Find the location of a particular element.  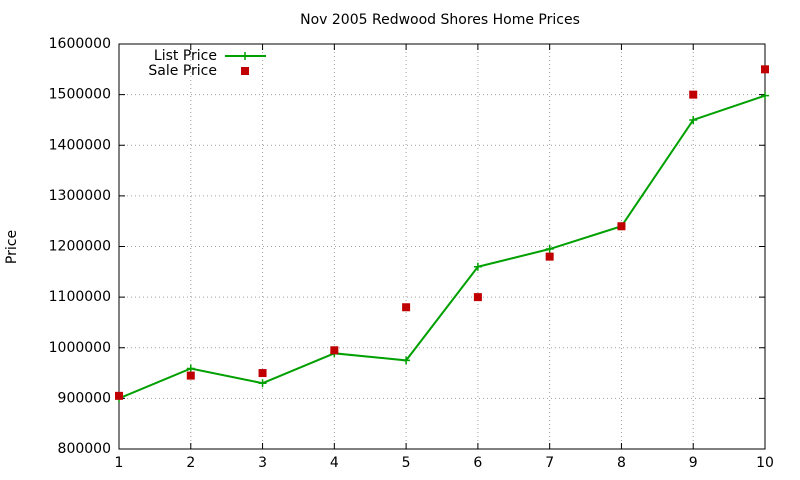

y-axis-label: Price is located at coordinates (12, 247).